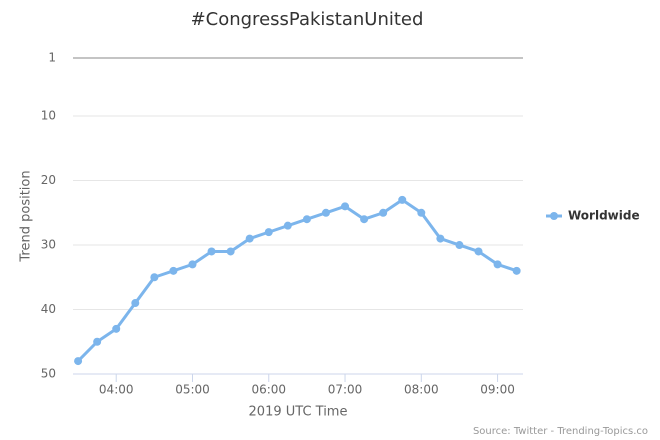 This screenshot has height=440, width=660. I want to click on y-axis-title: Trend position, so click(26, 216).